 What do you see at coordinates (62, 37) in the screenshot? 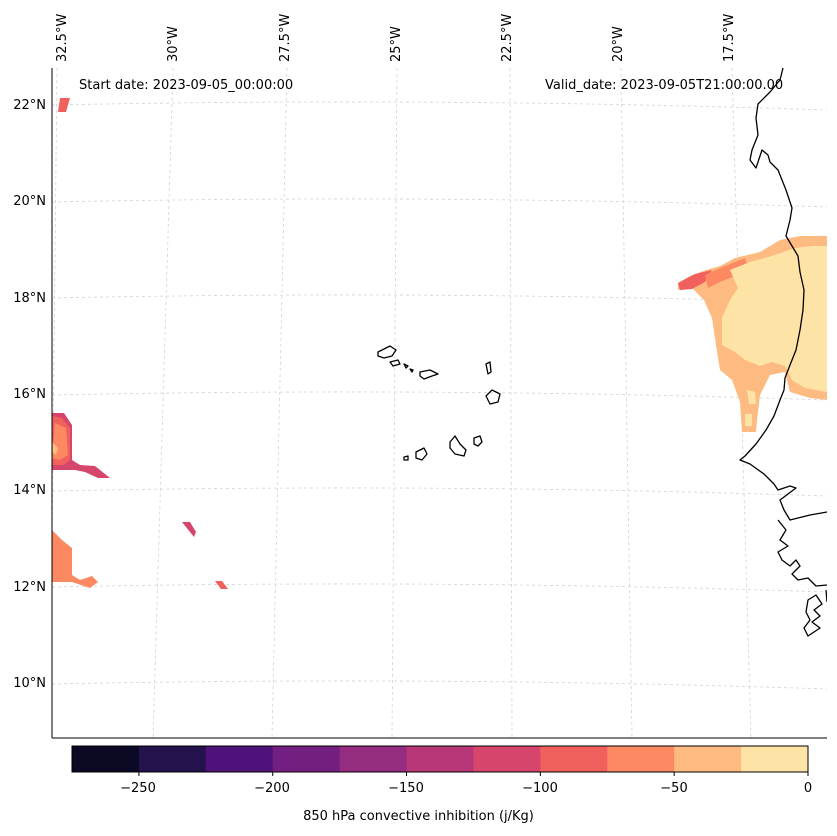
I see `lon-label-32-5w: 32.5°W` at bounding box center [62, 37].